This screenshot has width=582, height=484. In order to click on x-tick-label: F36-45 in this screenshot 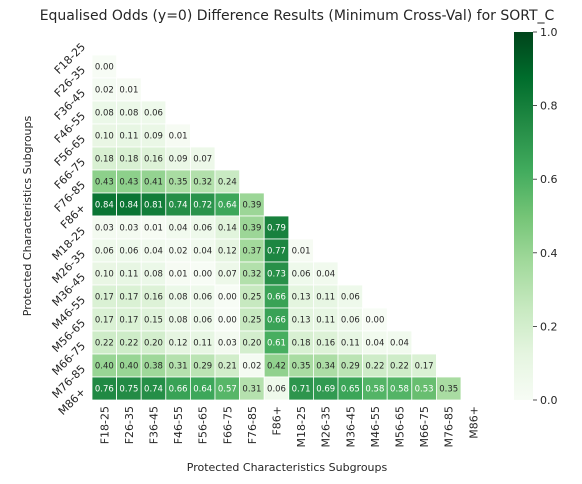, I will do `click(154, 425)`.